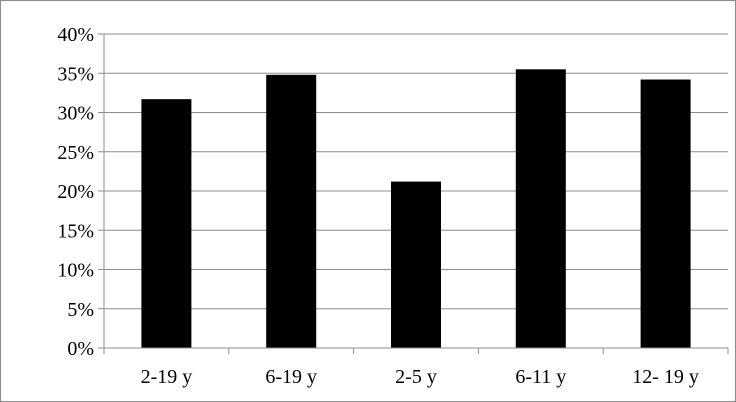 The image size is (736, 402). I want to click on y-tick-label: 30%, so click(75, 114).